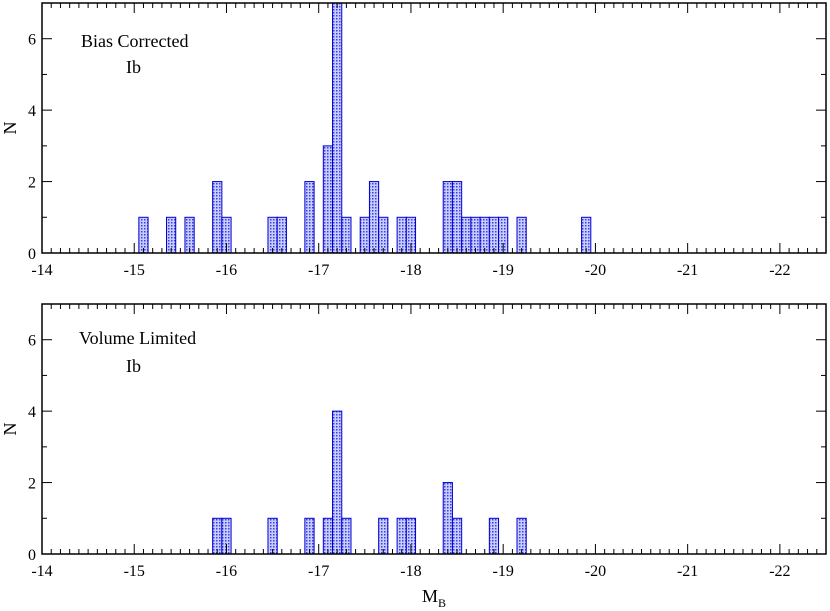 The width and height of the screenshot is (830, 611). I want to click on top-x-tick-label: -16, so click(226, 270).